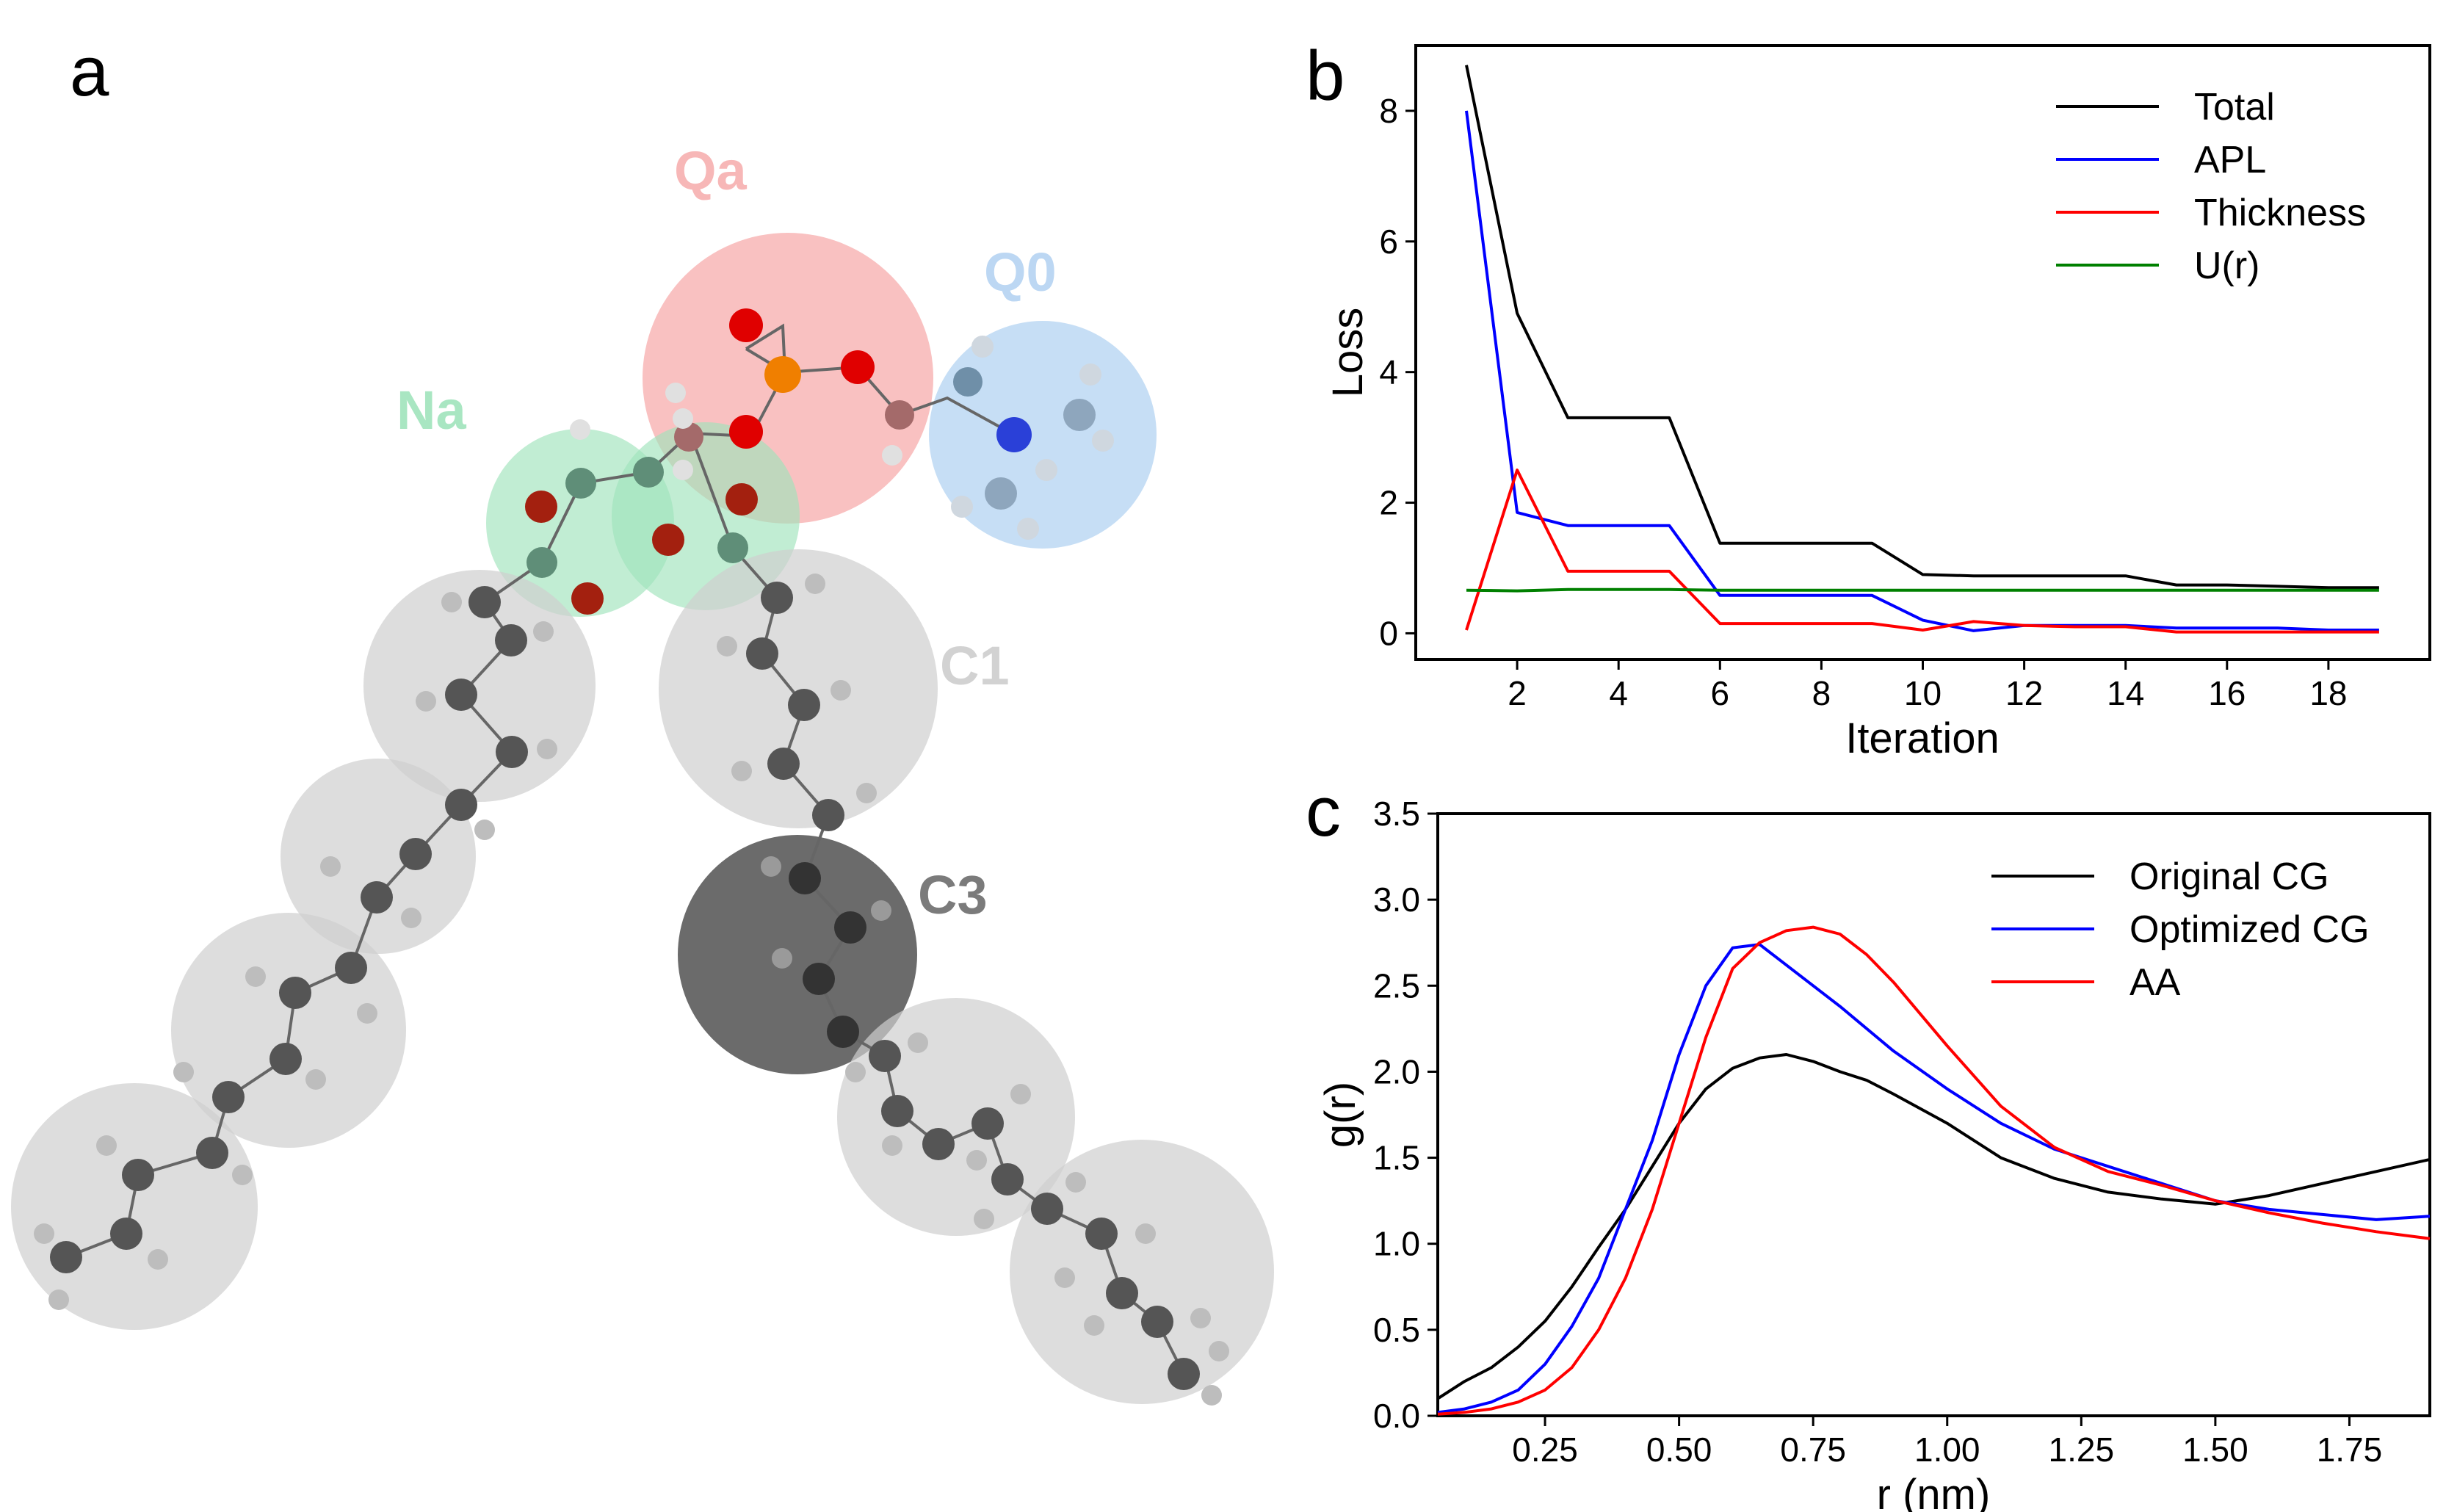 This screenshot has height=1512, width=2457. I want to click on y-axis-label-c: g(r), so click(1340, 1115).